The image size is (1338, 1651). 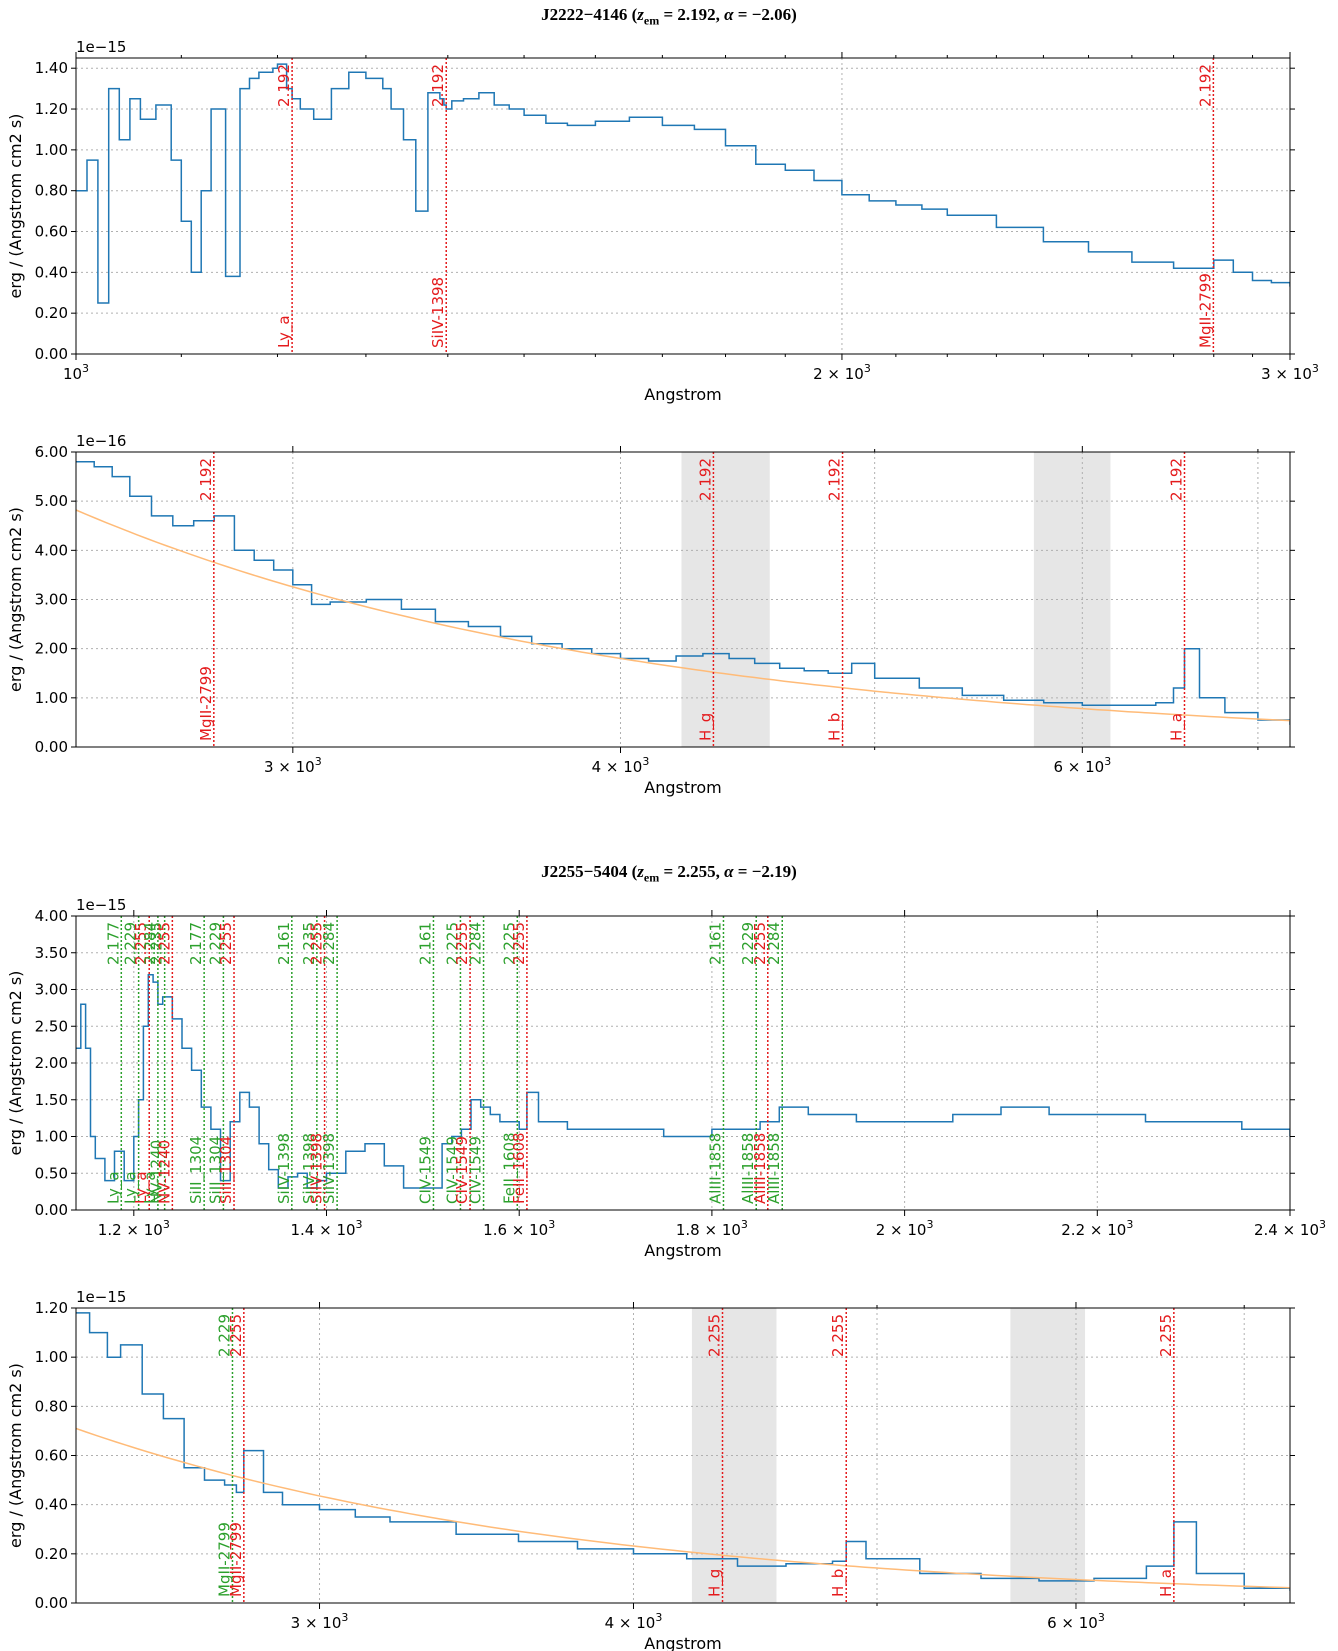 What do you see at coordinates (1290, 1228) in the screenshot?
I see `x-tick-label: 2.4 × 10³` at bounding box center [1290, 1228].